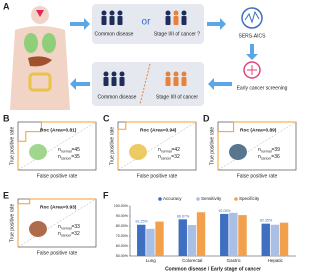 The image size is (320, 279). What do you see at coordinates (147, 22) in the screenshot?
I see `or-text: or` at bounding box center [147, 22].